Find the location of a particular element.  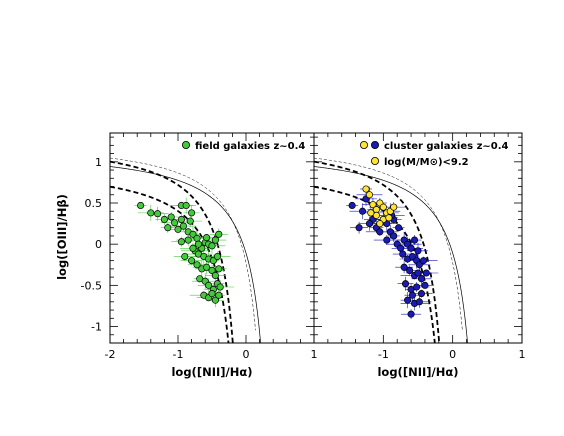

legend-label-field: field galaxies z~0.4 is located at coordinates (250, 146).